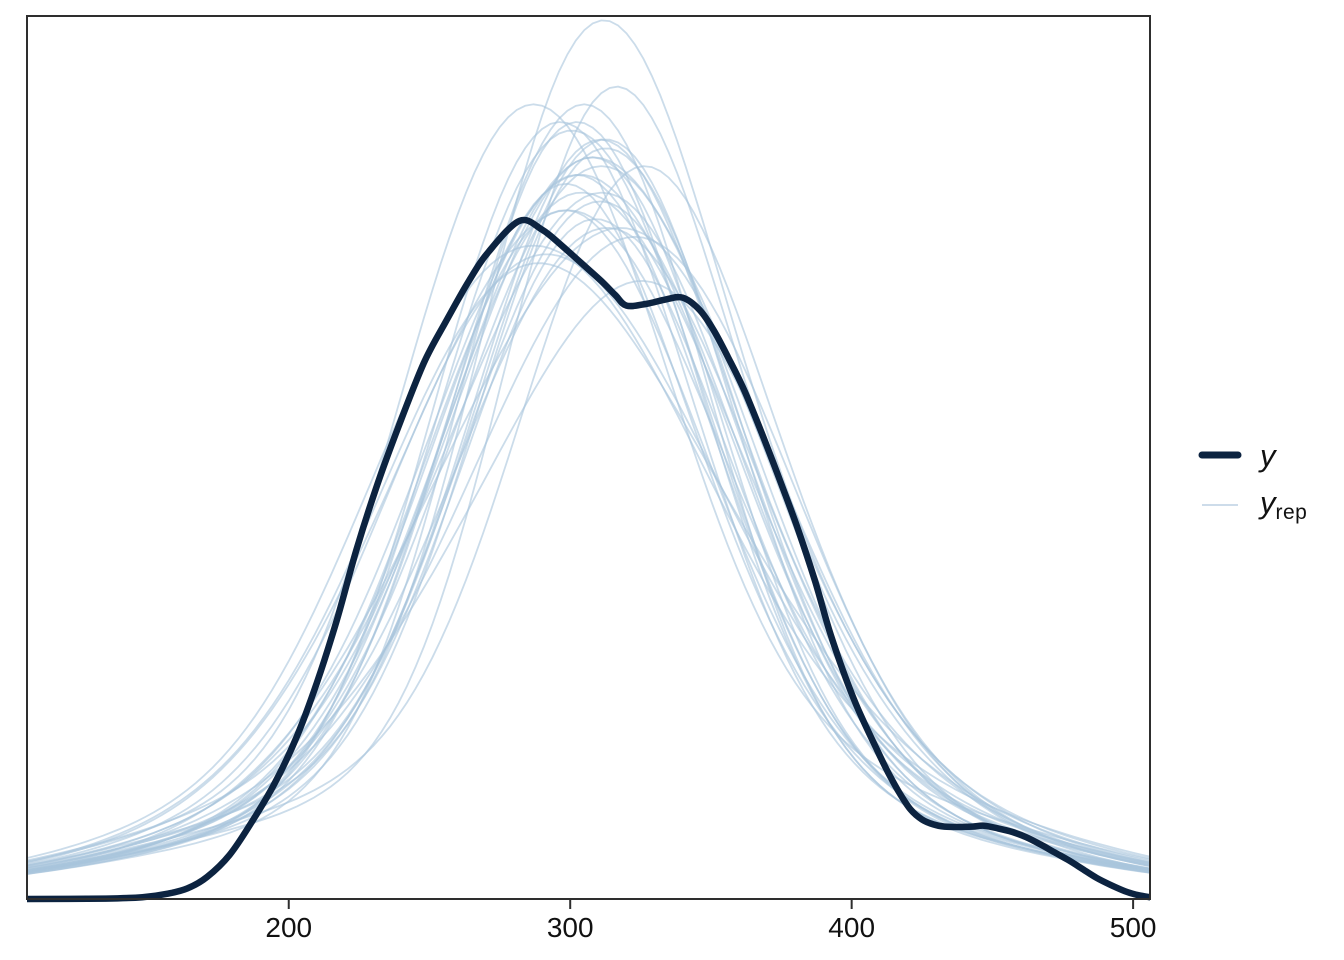 This screenshot has height=960, width=1344. Describe the element at coordinates (1253, 504) in the screenshot. I see `legend-item-yrep: yrep` at that location.